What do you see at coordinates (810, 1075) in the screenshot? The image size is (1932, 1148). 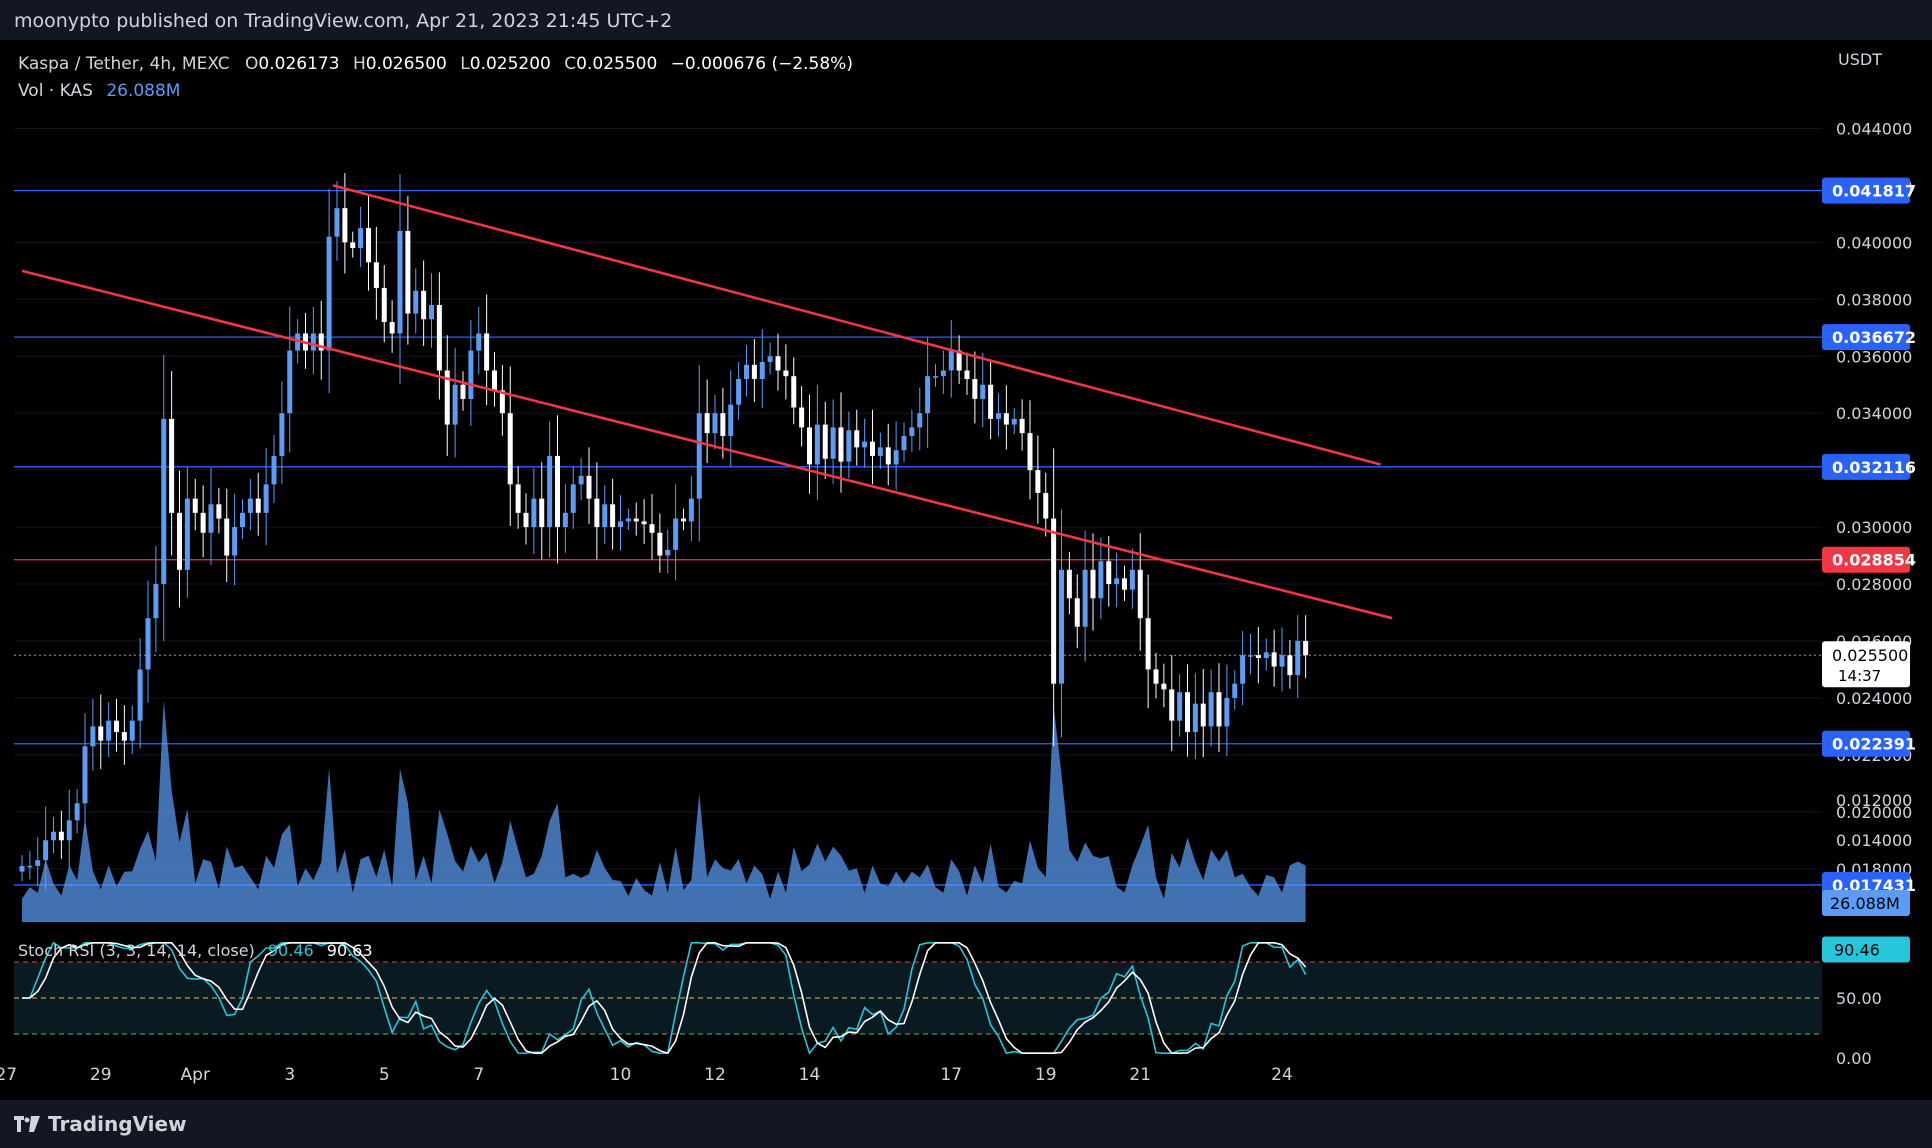 I see `x-tick: 14` at bounding box center [810, 1075].